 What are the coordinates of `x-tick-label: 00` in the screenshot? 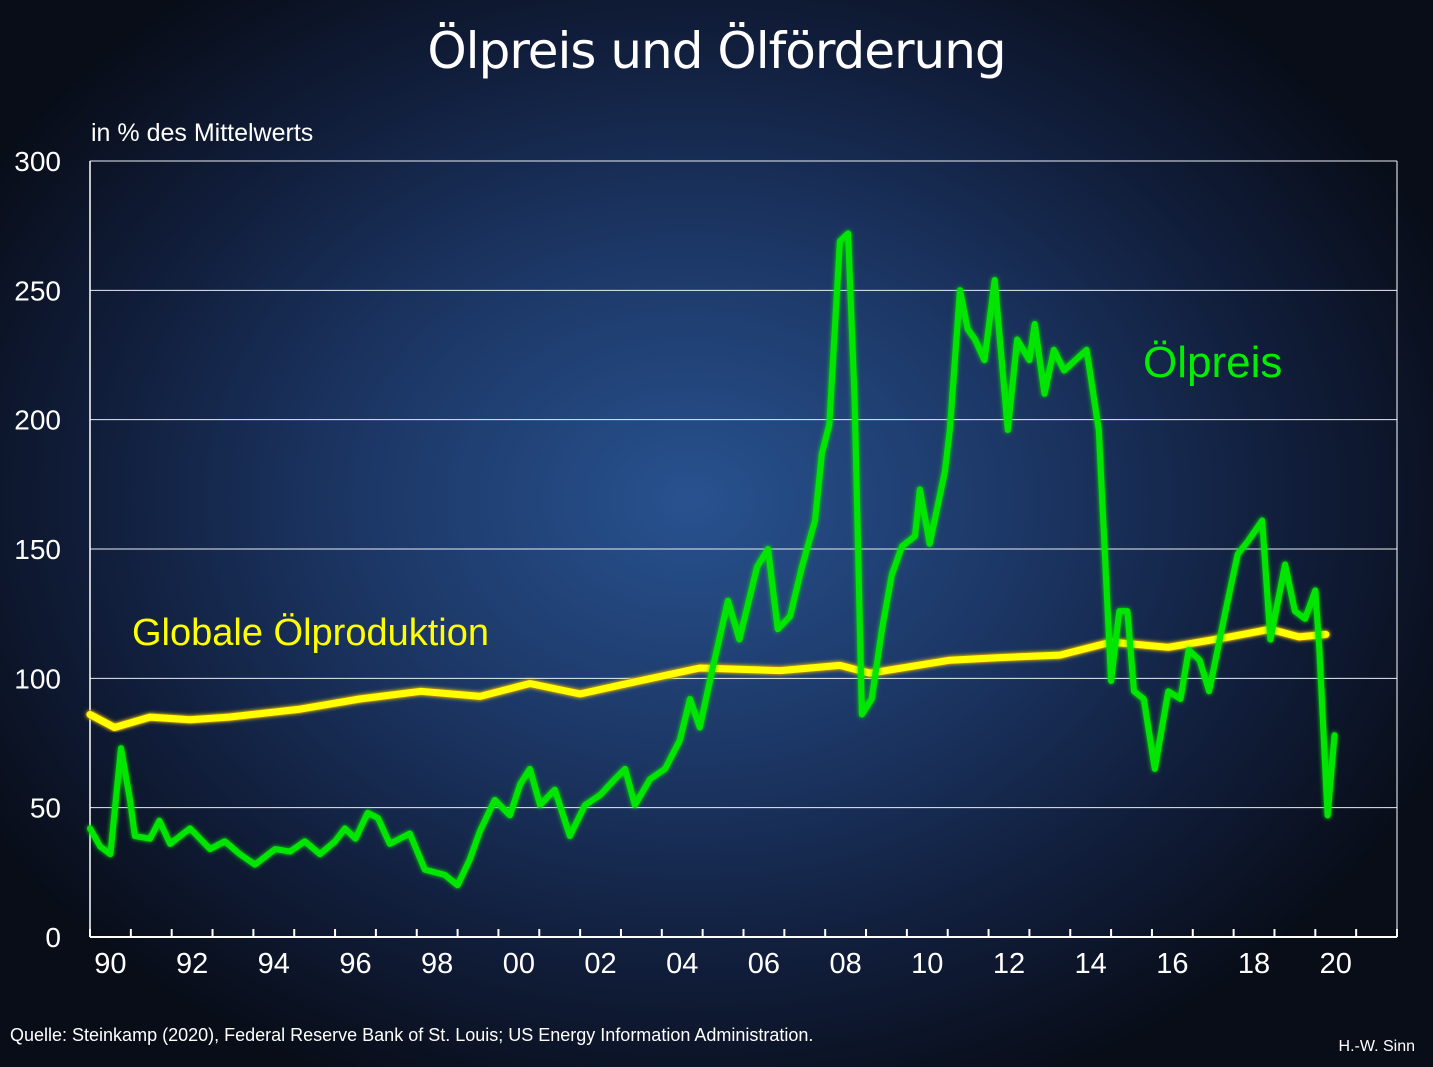 It's located at (519, 964).